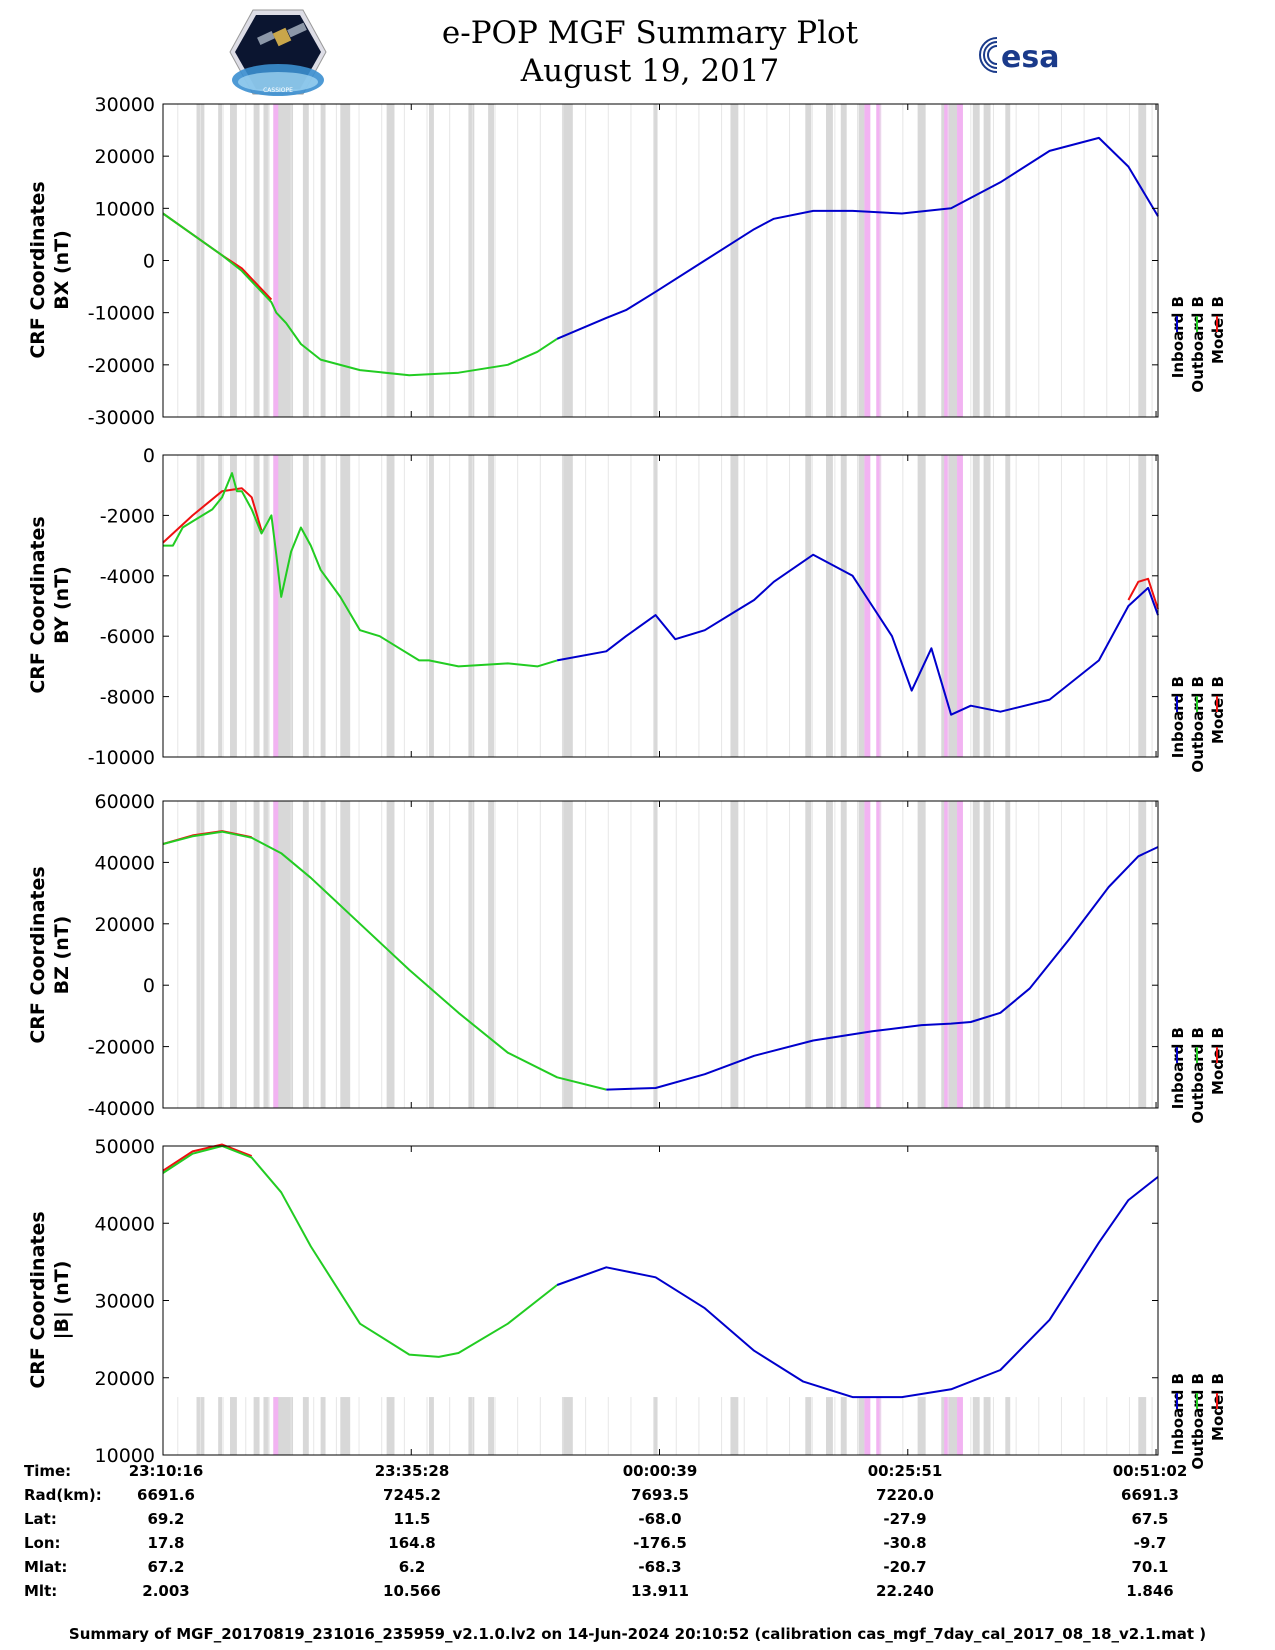 The height and width of the screenshot is (1650, 1275). What do you see at coordinates (166, 1567) in the screenshot?
I see `info-mlat: 67.2` at bounding box center [166, 1567].